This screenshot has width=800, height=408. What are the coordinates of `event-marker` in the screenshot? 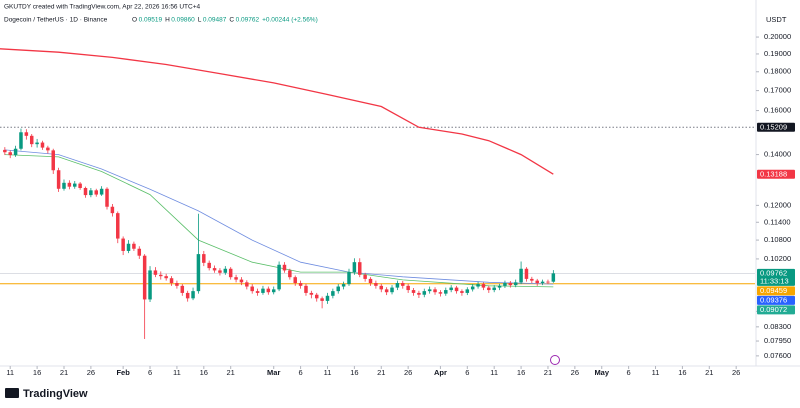 It's located at (555, 360).